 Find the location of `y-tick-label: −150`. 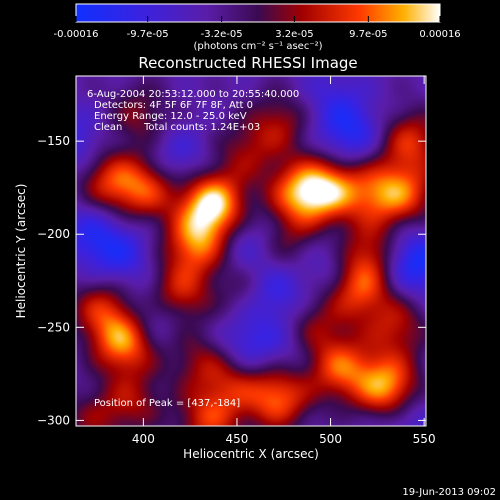

y-tick-label: −150 is located at coordinates (53, 141).